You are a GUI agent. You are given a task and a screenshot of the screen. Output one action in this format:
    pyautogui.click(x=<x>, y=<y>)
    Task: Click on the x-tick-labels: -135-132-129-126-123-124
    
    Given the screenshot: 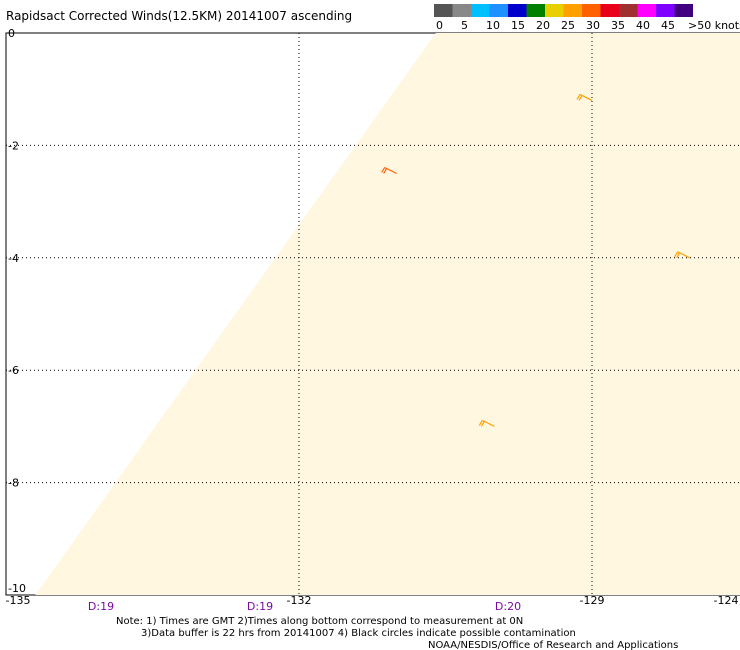 What is the action you would take?
    pyautogui.click(x=372, y=600)
    